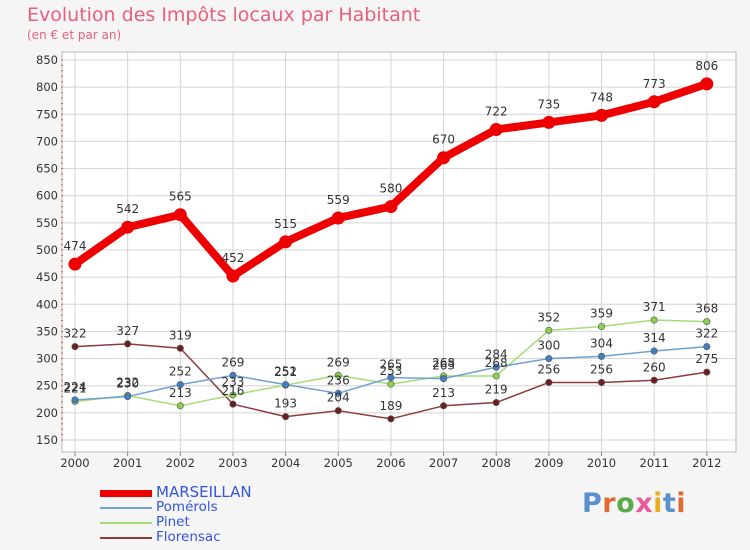  Describe the element at coordinates (127, 463) in the screenshot. I see `x-tick-label: 2001` at that location.